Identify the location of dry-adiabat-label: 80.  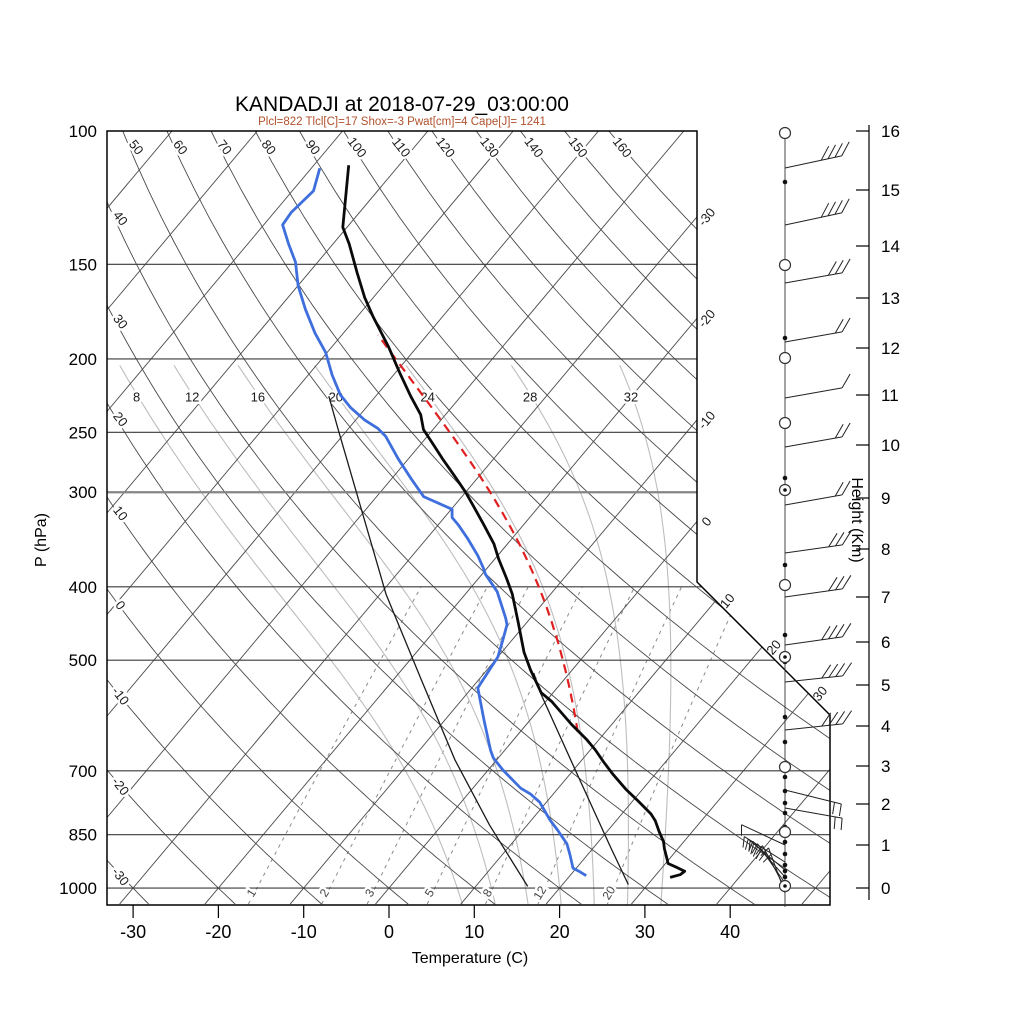
(268, 147).